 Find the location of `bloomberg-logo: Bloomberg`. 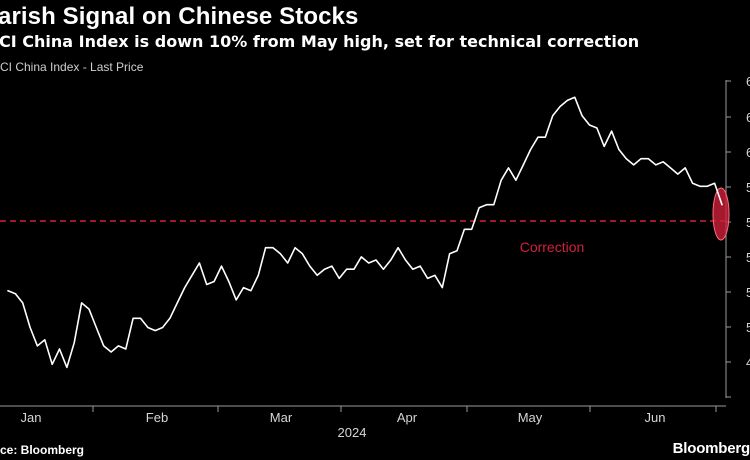

bloomberg-logo: Bloomberg is located at coordinates (711, 448).